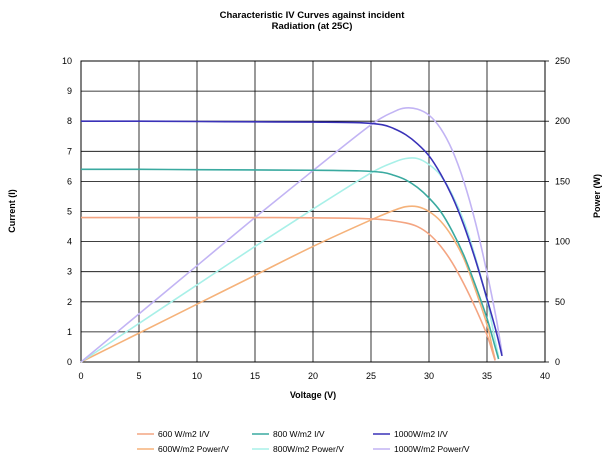 Image resolution: width=608 pixels, height=460 pixels. What do you see at coordinates (69, 151) in the screenshot?
I see `y-tick-label: 7` at bounding box center [69, 151].